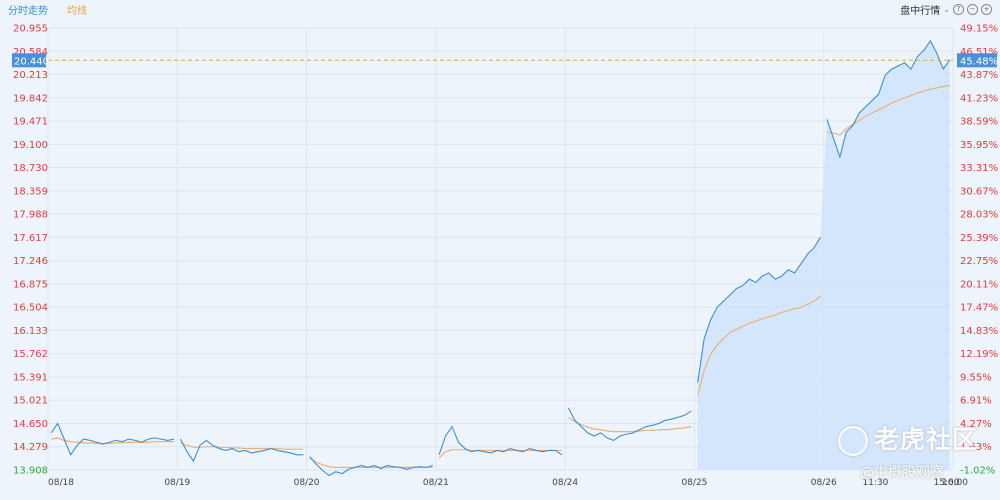  What do you see at coordinates (920, 11) in the screenshot?
I see `session-mode-label: 盘中行情` at bounding box center [920, 11].